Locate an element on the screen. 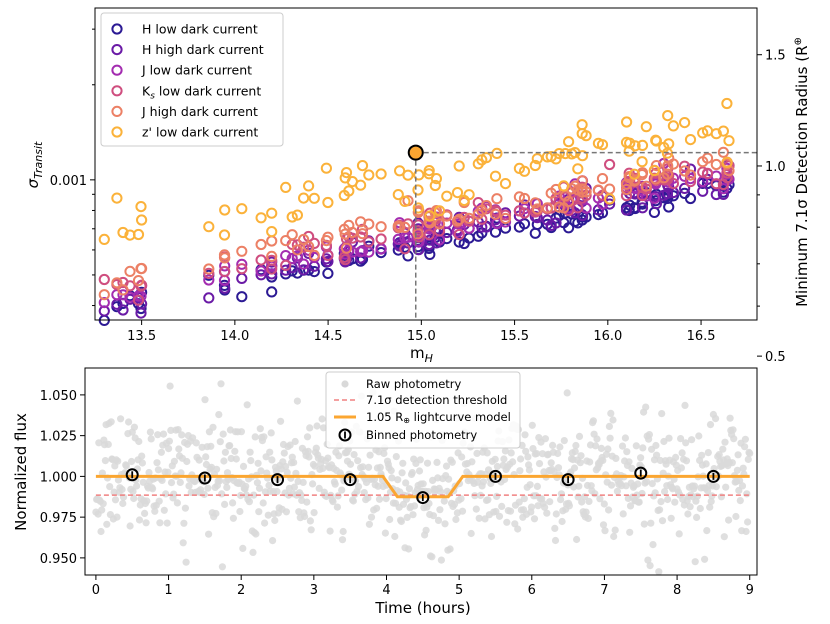  y-tick-label: 1.000 is located at coordinates (58, 477).